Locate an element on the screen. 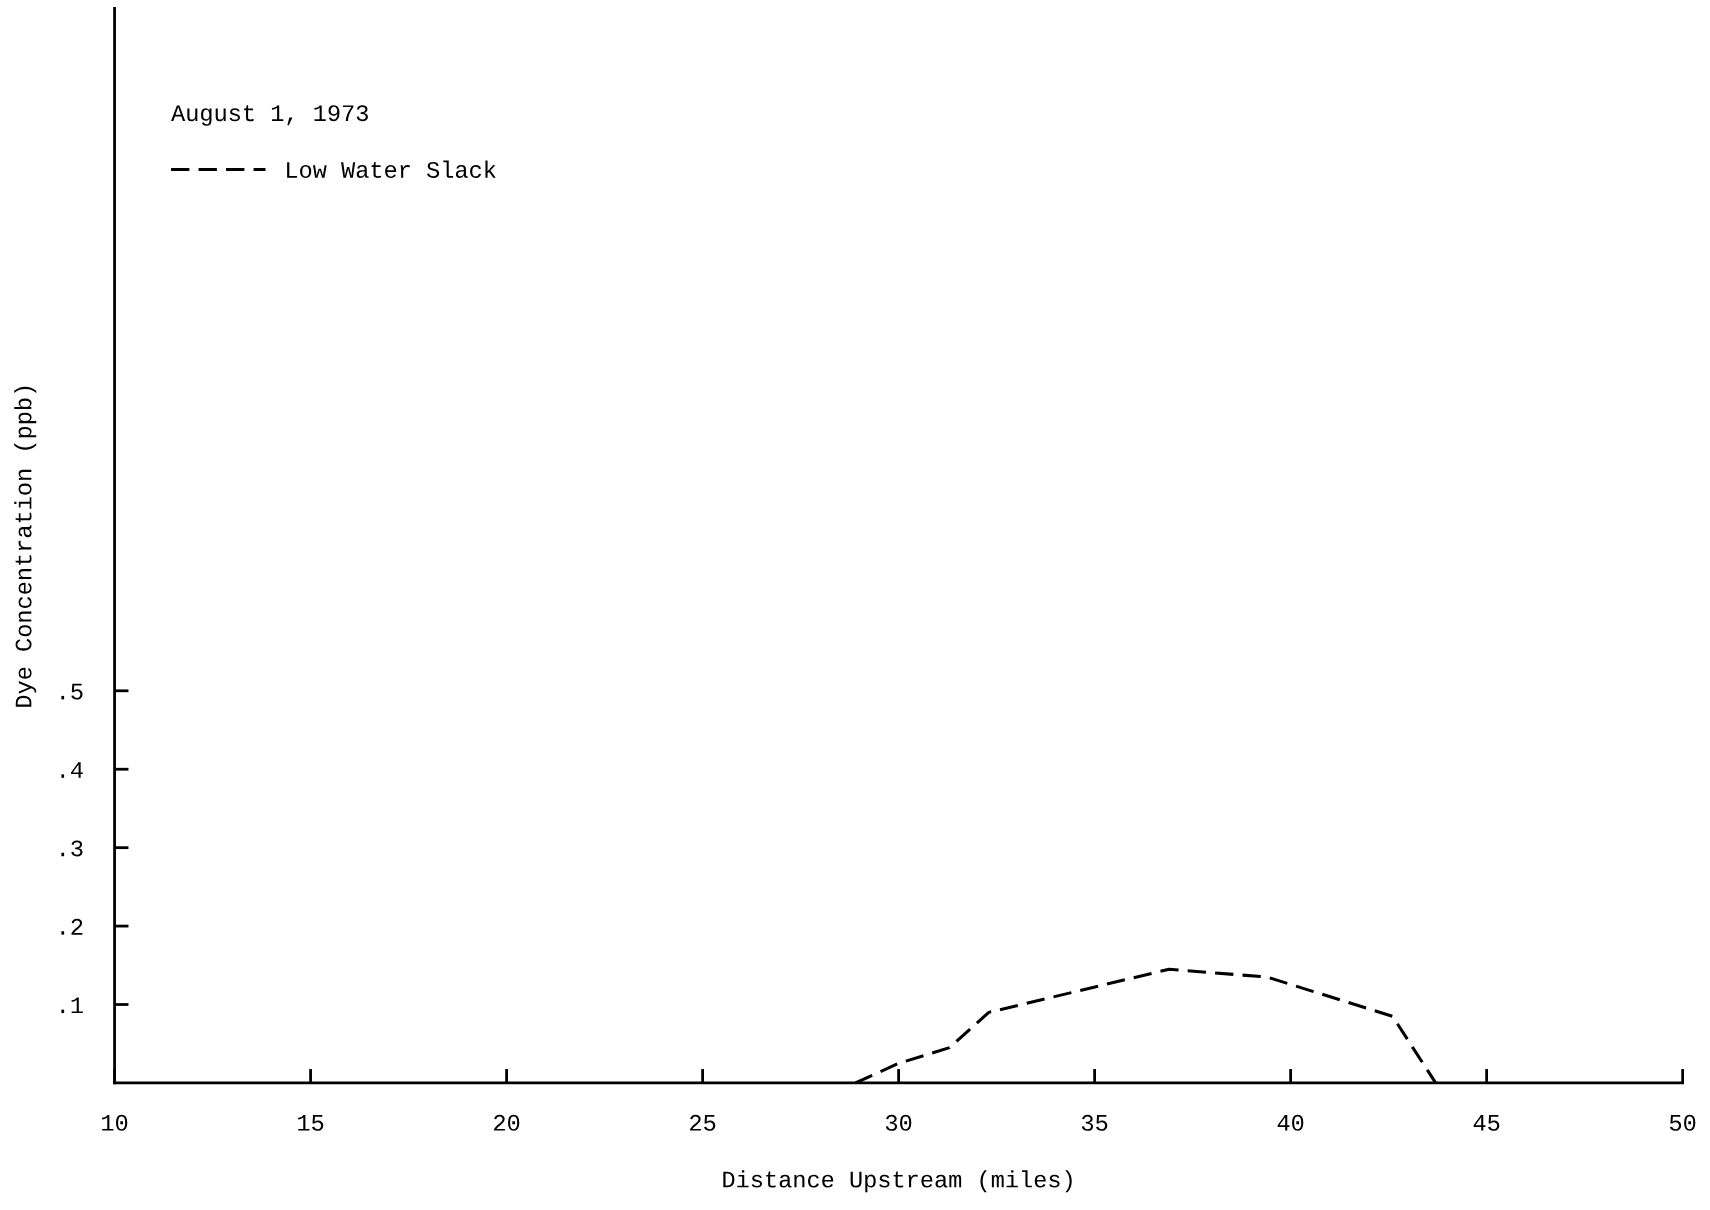 The image size is (1710, 1210). x-tick-label: 40 is located at coordinates (1290, 1122).